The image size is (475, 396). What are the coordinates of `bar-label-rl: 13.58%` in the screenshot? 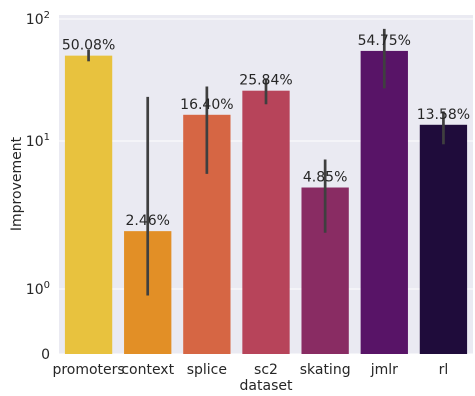 It's located at (443, 115).